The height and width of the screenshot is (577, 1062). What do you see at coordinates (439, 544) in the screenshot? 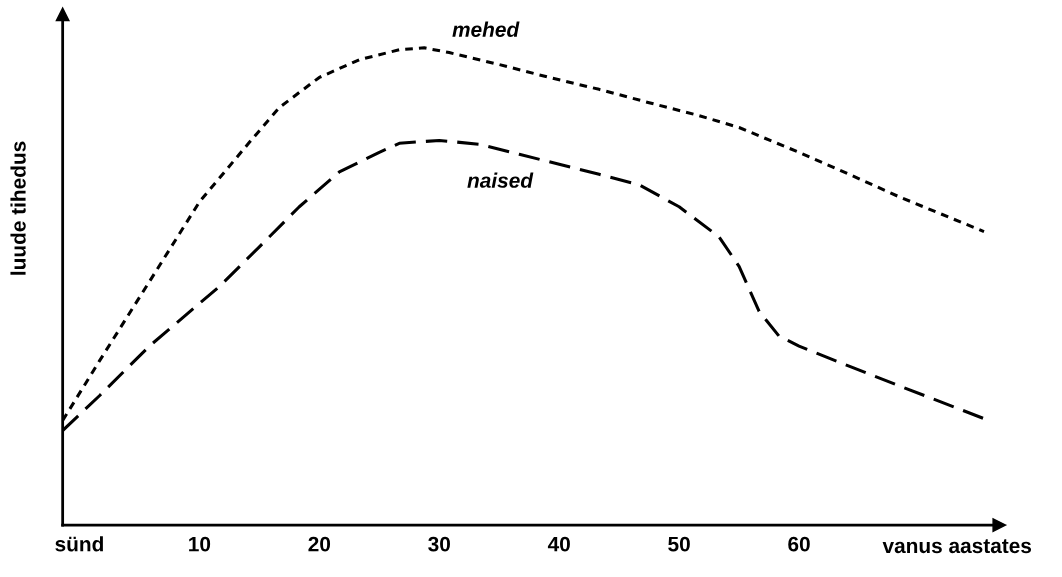
I see `x-tick-label: 30` at bounding box center [439, 544].